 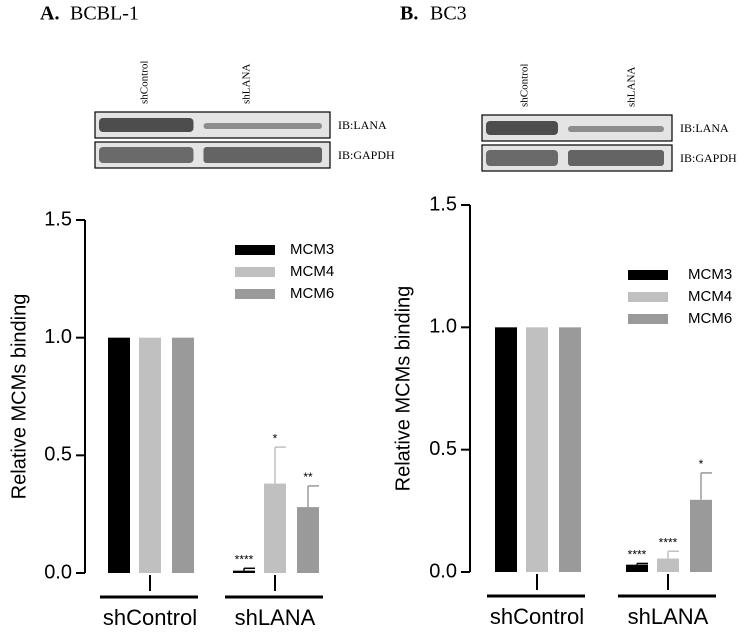 I want to click on panel-label: B., so click(x=409, y=14).